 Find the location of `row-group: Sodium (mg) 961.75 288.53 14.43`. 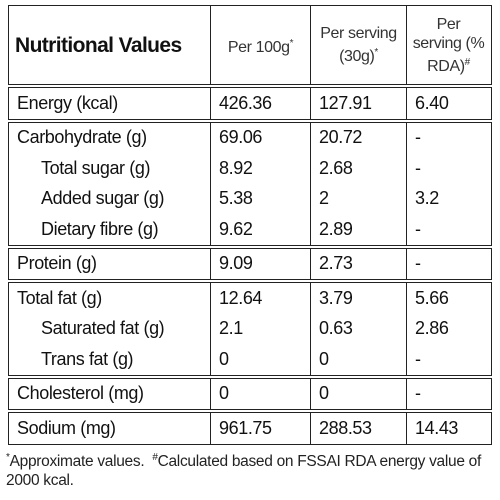

row-group: Sodium (mg) 961.75 288.53 14.43 is located at coordinates (250, 428).